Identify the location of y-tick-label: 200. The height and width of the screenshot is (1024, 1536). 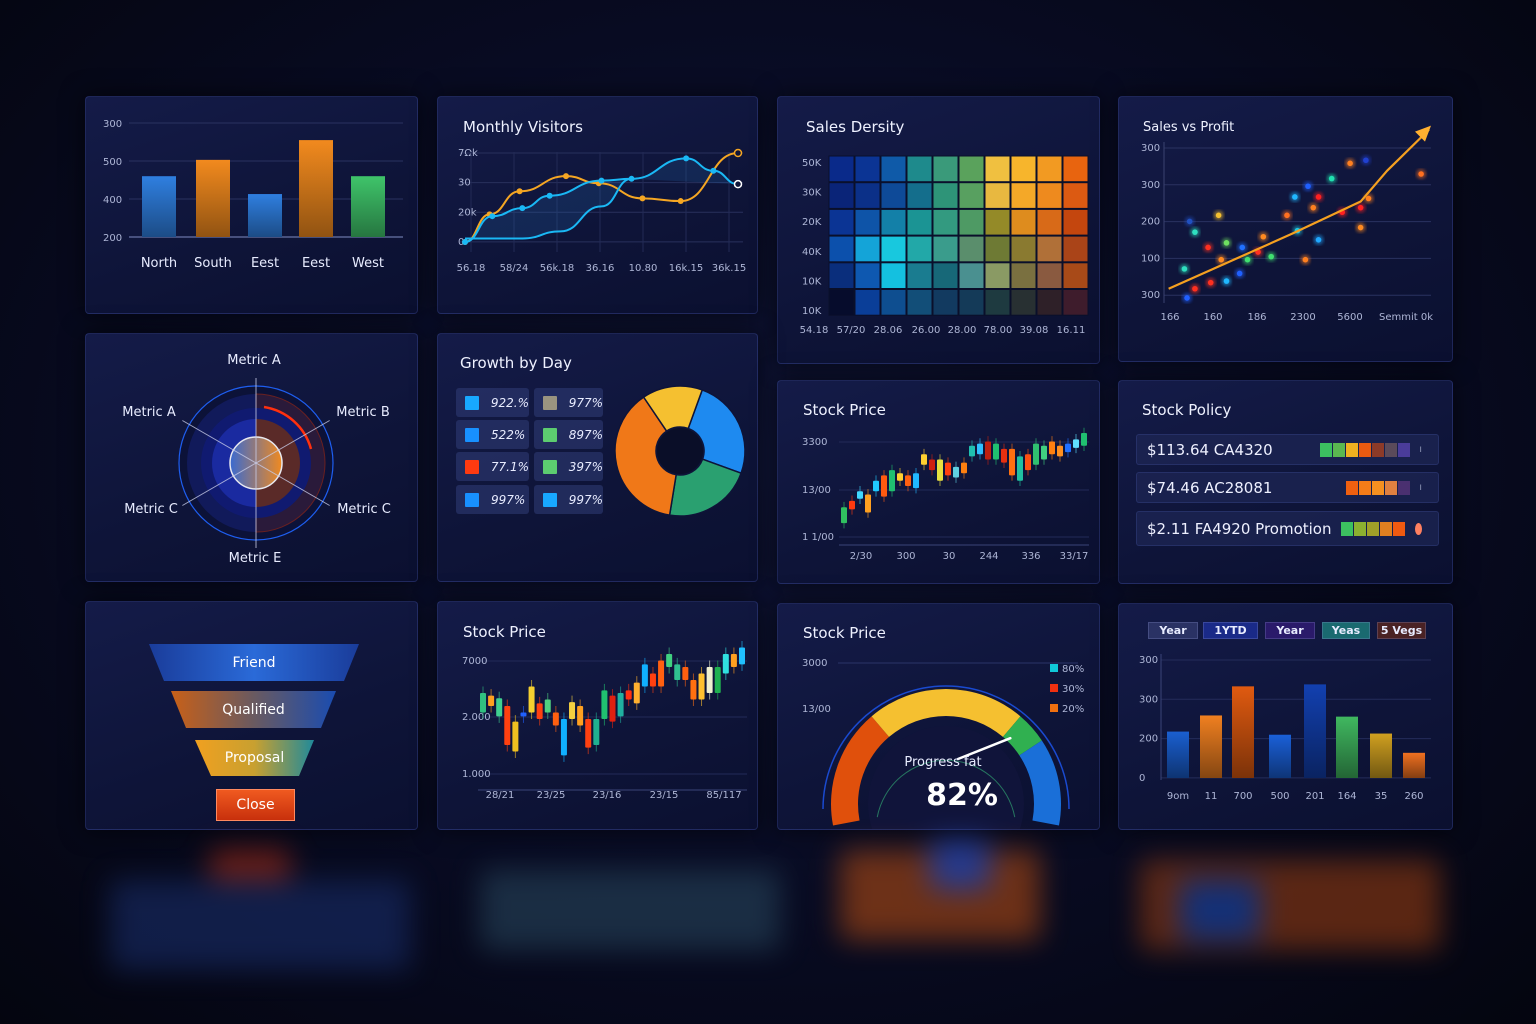
(112, 238).